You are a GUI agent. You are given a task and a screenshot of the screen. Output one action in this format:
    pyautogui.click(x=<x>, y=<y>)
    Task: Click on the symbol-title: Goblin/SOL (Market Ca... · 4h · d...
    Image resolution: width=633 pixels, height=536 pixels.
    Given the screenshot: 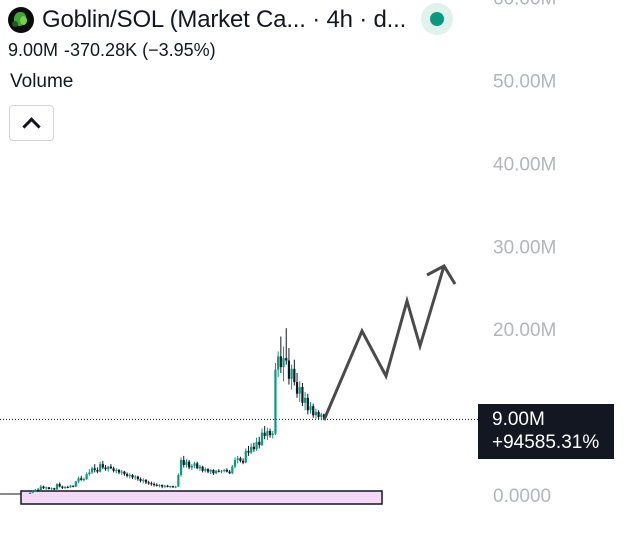 What is the action you would take?
    pyautogui.click(x=224, y=19)
    